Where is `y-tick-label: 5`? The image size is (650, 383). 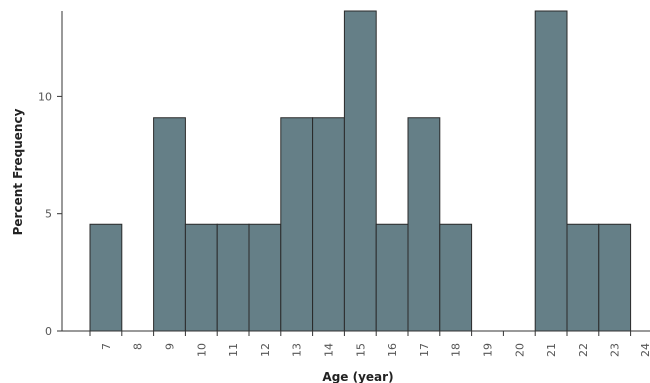 y-tick-label: 5 is located at coordinates (48, 214).